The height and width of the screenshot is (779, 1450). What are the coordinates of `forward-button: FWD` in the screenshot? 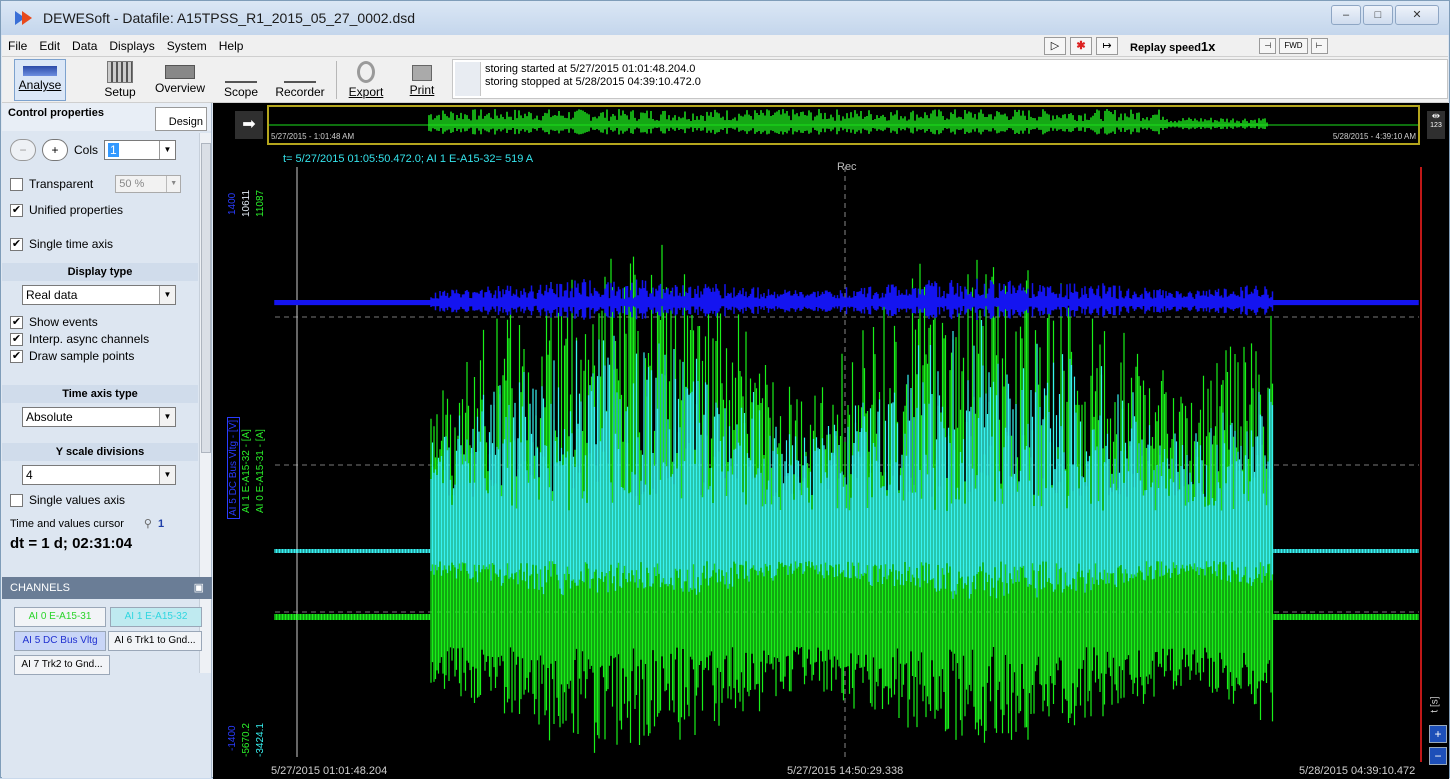 It's located at (1293, 46).